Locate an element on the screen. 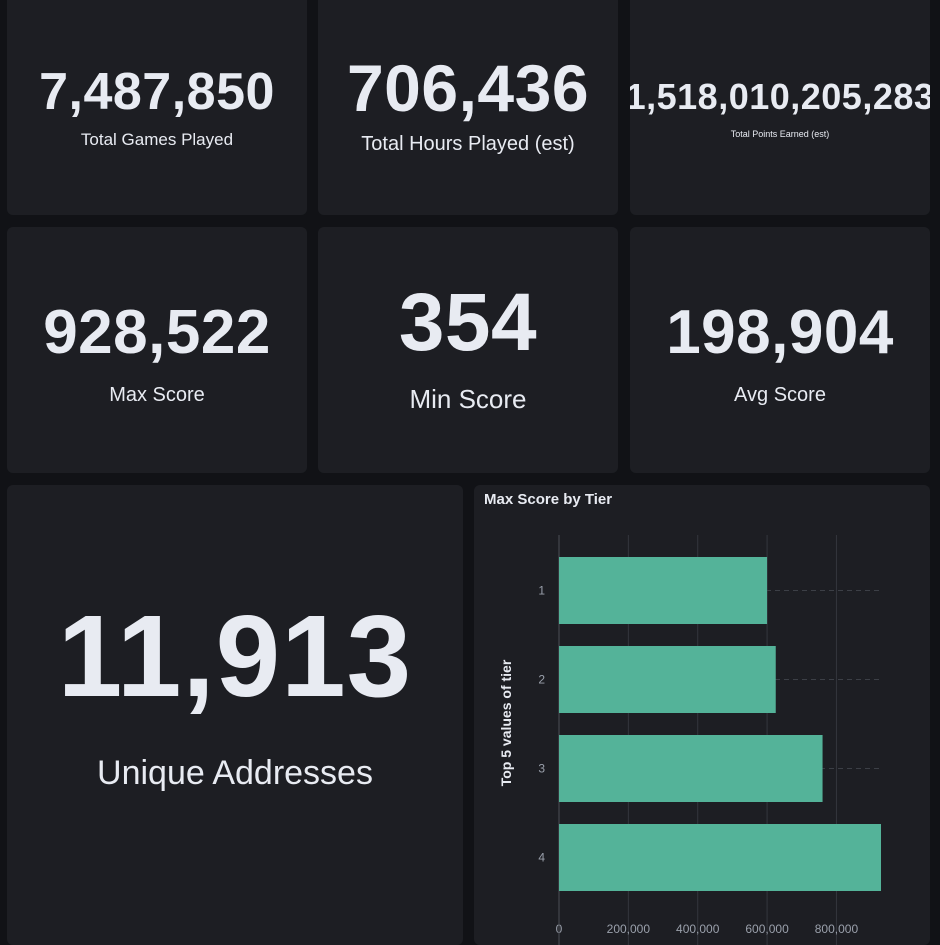 This screenshot has height=945, width=940. total-hours-label: Total Hours Played (est) is located at coordinates (468, 144).